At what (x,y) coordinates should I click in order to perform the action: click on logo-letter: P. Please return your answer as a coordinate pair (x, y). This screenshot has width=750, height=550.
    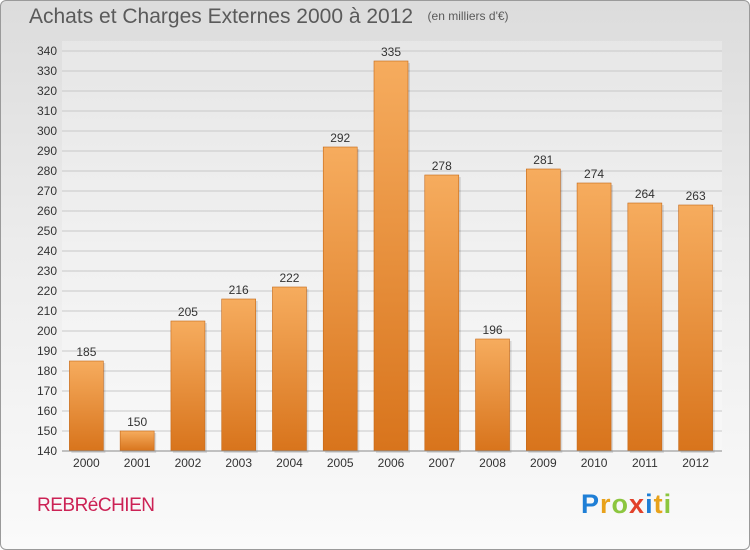
    Looking at the image, I should click on (591, 504).